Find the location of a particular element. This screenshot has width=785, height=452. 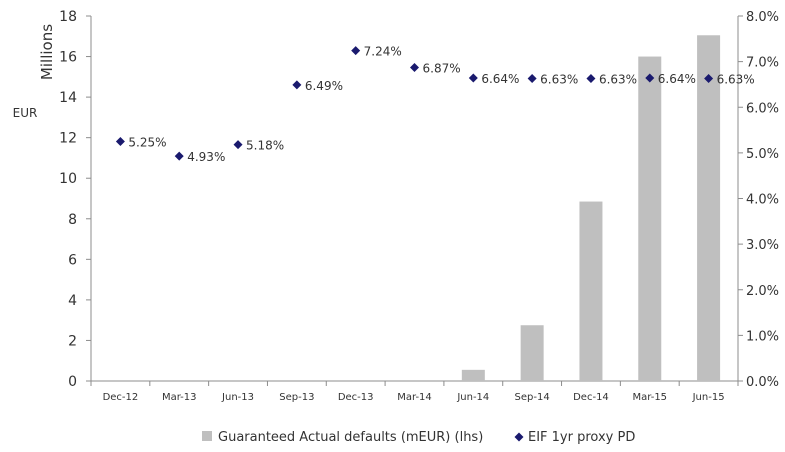

pd-data-label: 6.49% is located at coordinates (324, 86).